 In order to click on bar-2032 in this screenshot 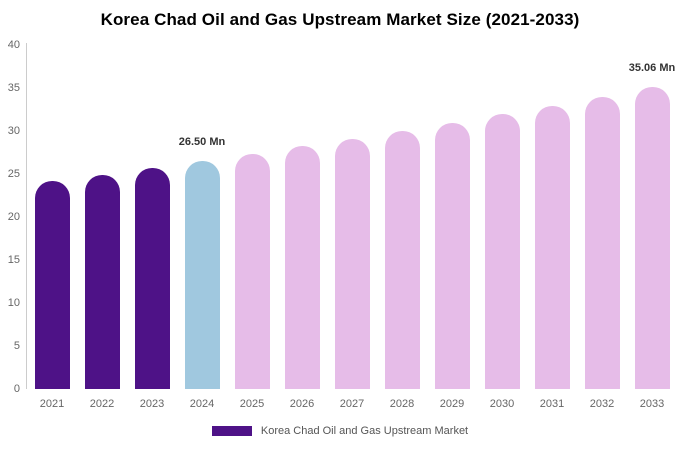, I will do `click(602, 242)`.